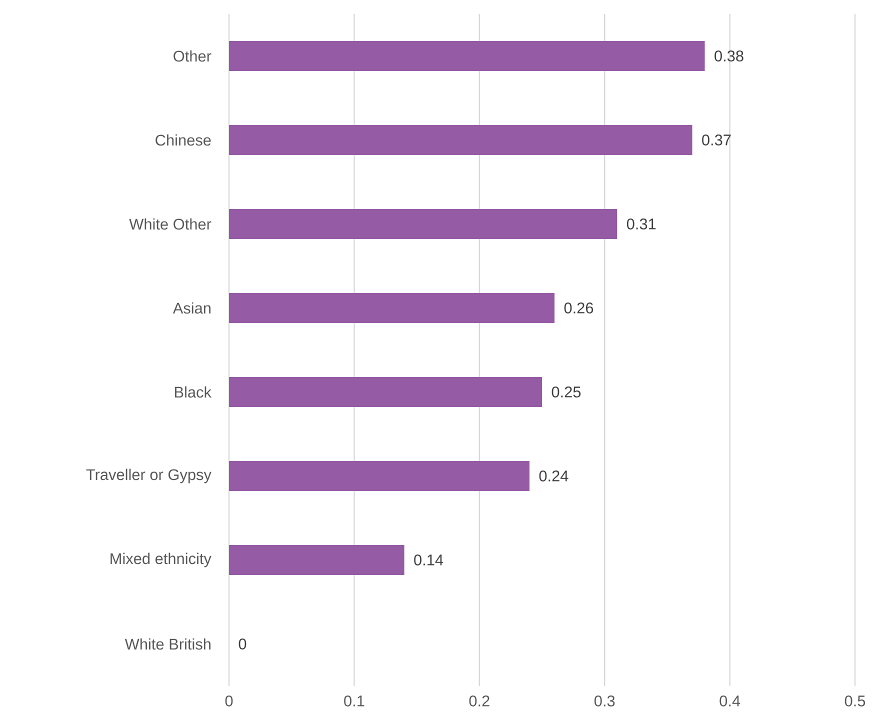 Image resolution: width=875 pixels, height=726 pixels. What do you see at coordinates (229, 701) in the screenshot?
I see `x-tick-label: 0` at bounding box center [229, 701].